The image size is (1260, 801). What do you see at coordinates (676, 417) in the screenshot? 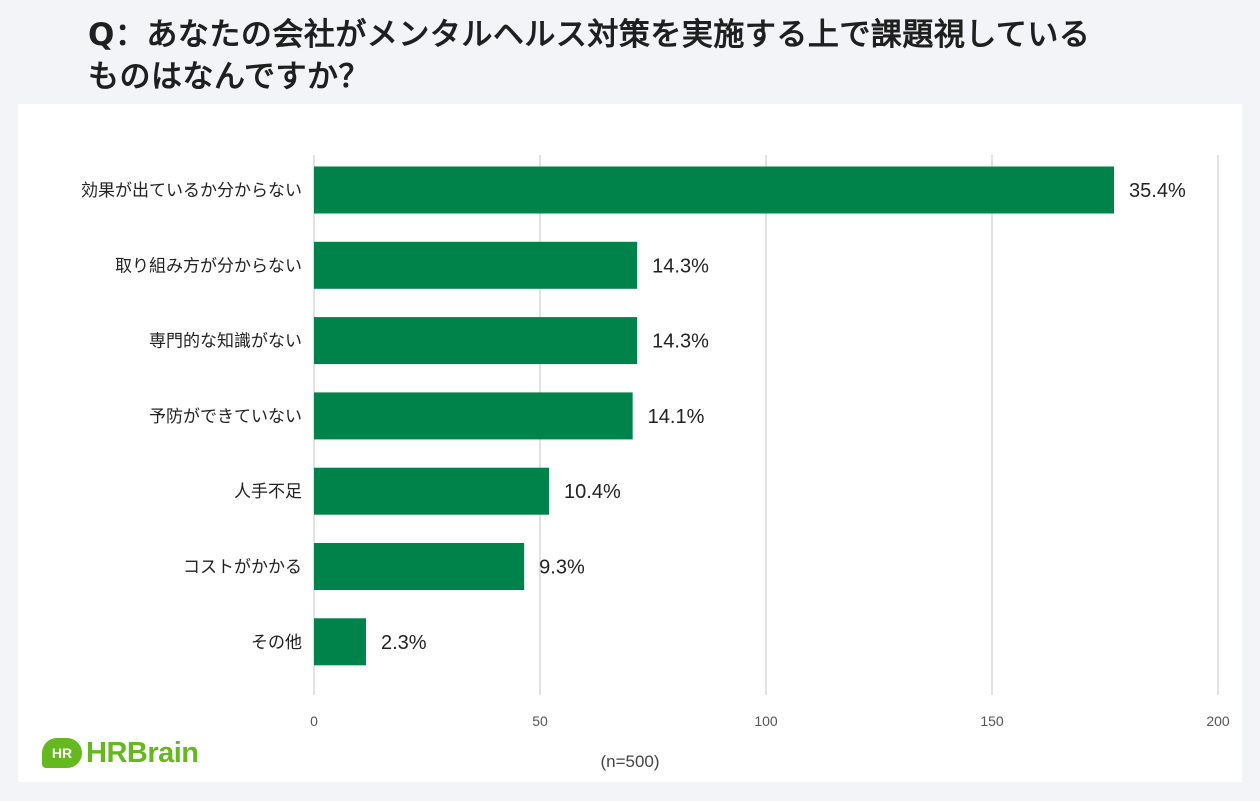
I see `value-label-3: 14.1%` at bounding box center [676, 417].